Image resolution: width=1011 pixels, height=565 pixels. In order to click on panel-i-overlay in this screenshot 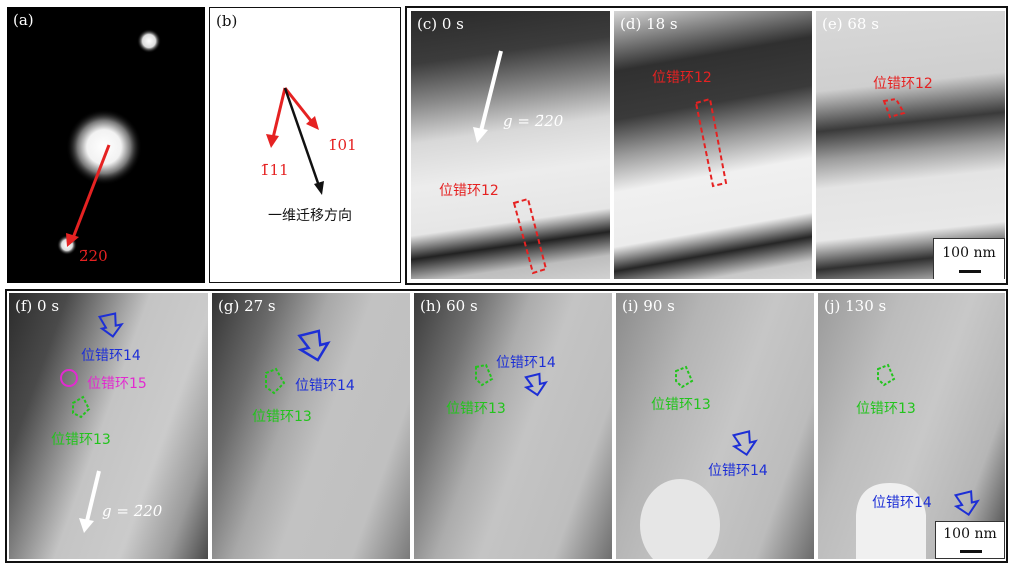, I will do `click(699, 462)`.